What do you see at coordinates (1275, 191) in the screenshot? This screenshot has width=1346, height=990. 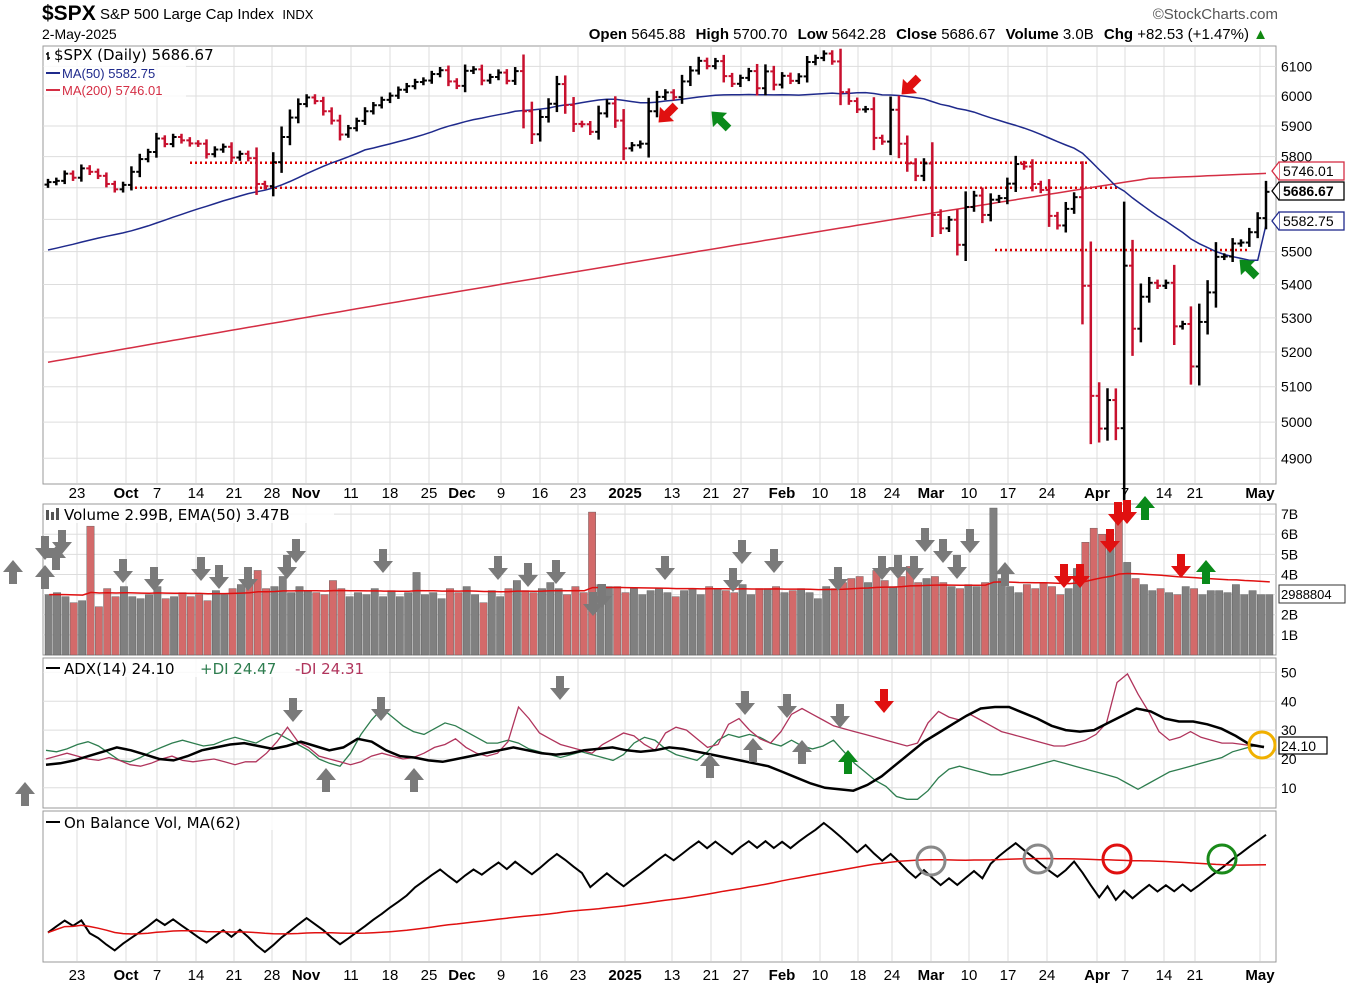 I see `price-value-tag-pointer` at bounding box center [1275, 191].